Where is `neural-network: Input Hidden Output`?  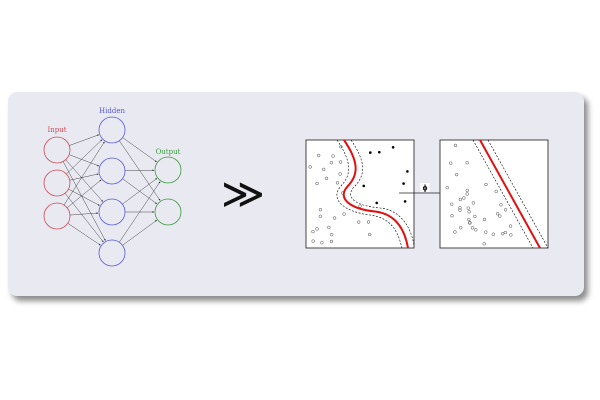 neural-network: Input Hidden Output is located at coordinates (112, 187).